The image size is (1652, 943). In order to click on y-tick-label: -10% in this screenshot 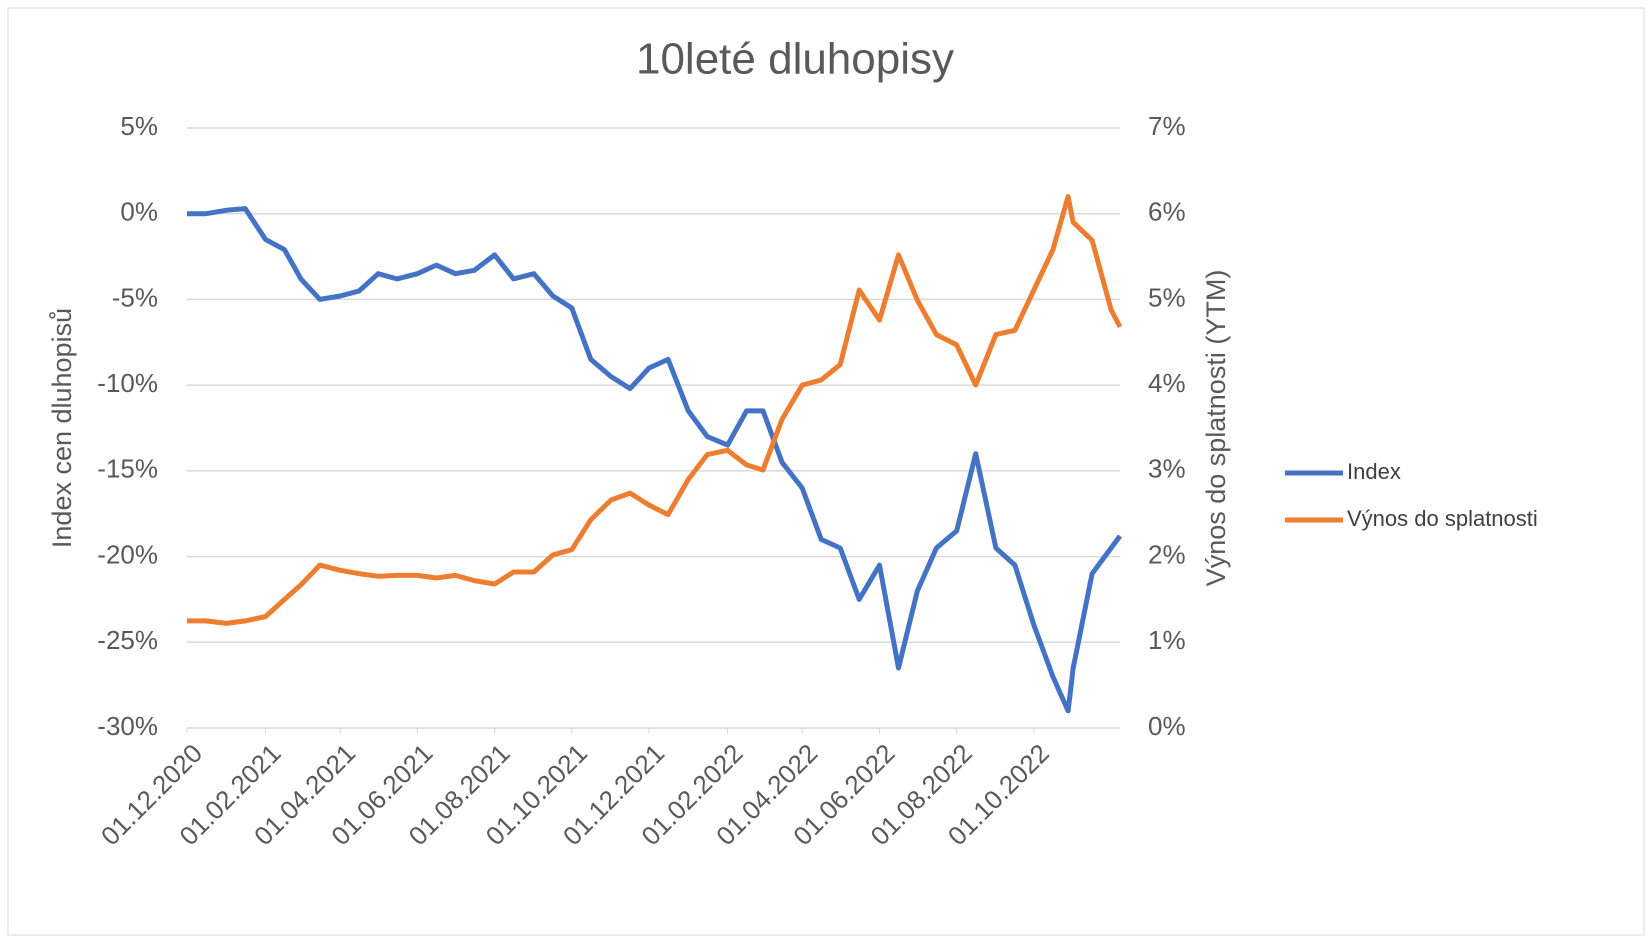, I will do `click(127, 383)`.